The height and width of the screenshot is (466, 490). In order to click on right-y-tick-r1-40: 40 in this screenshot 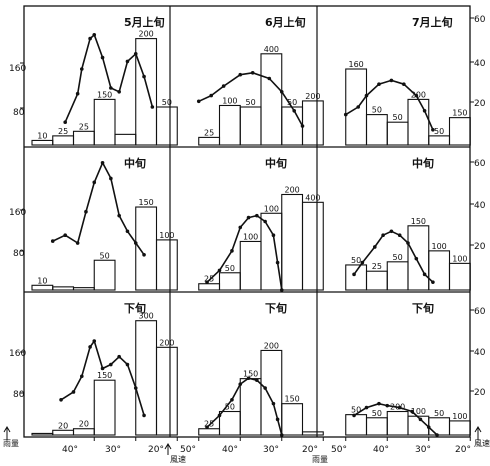, I will do `click(480, 64)`.